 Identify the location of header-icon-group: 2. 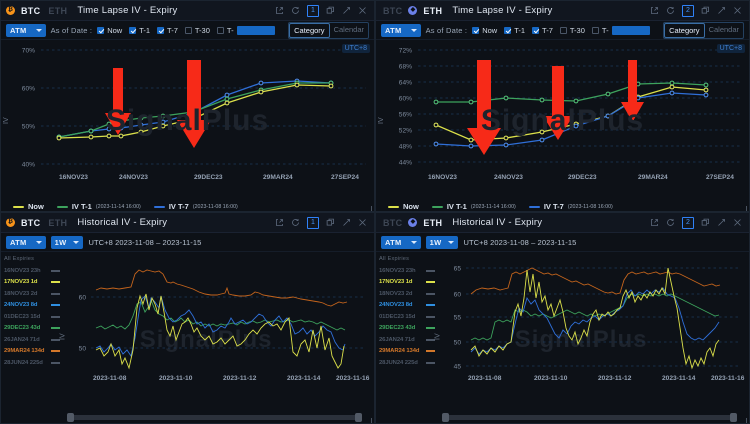
(697, 10).